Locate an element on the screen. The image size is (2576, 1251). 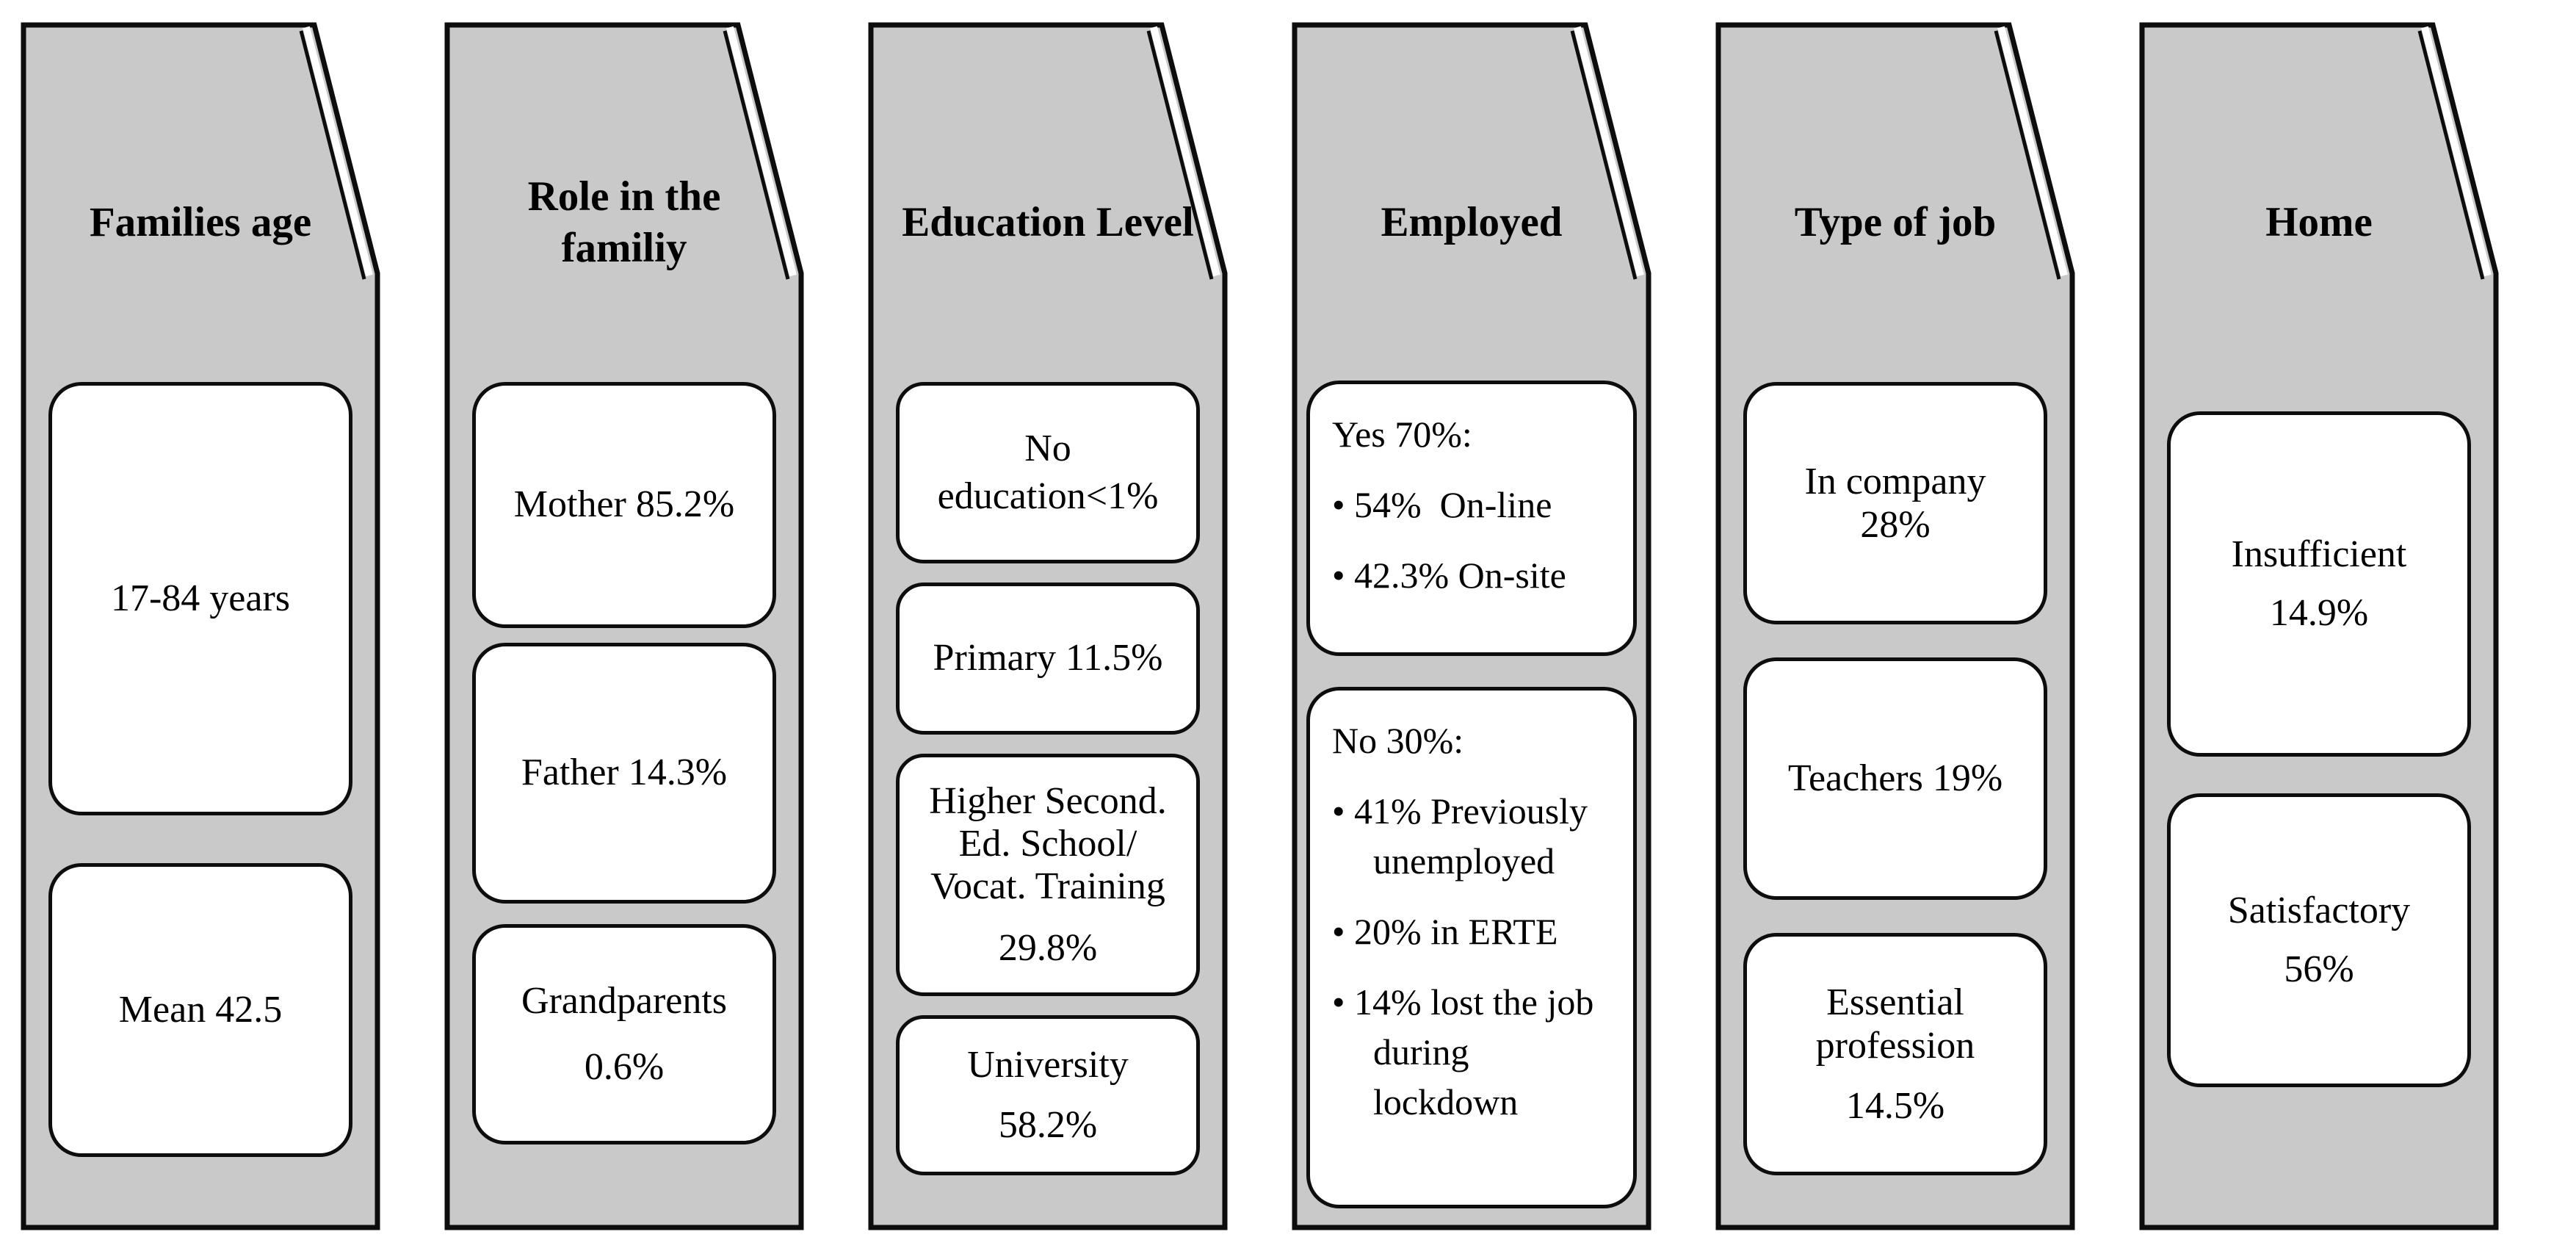
stat-bullet-line: • 42.3% On-site is located at coordinates (1449, 575).